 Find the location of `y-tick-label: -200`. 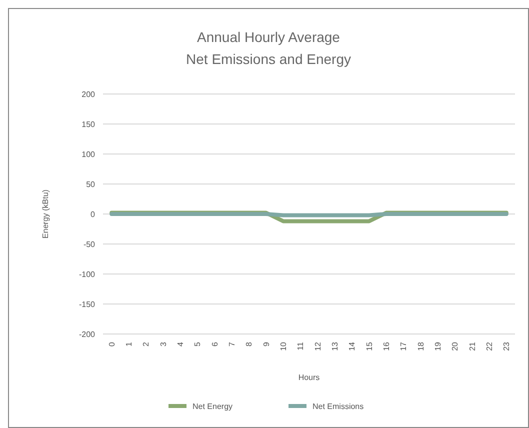

y-tick-label: -200 is located at coordinates (87, 334).